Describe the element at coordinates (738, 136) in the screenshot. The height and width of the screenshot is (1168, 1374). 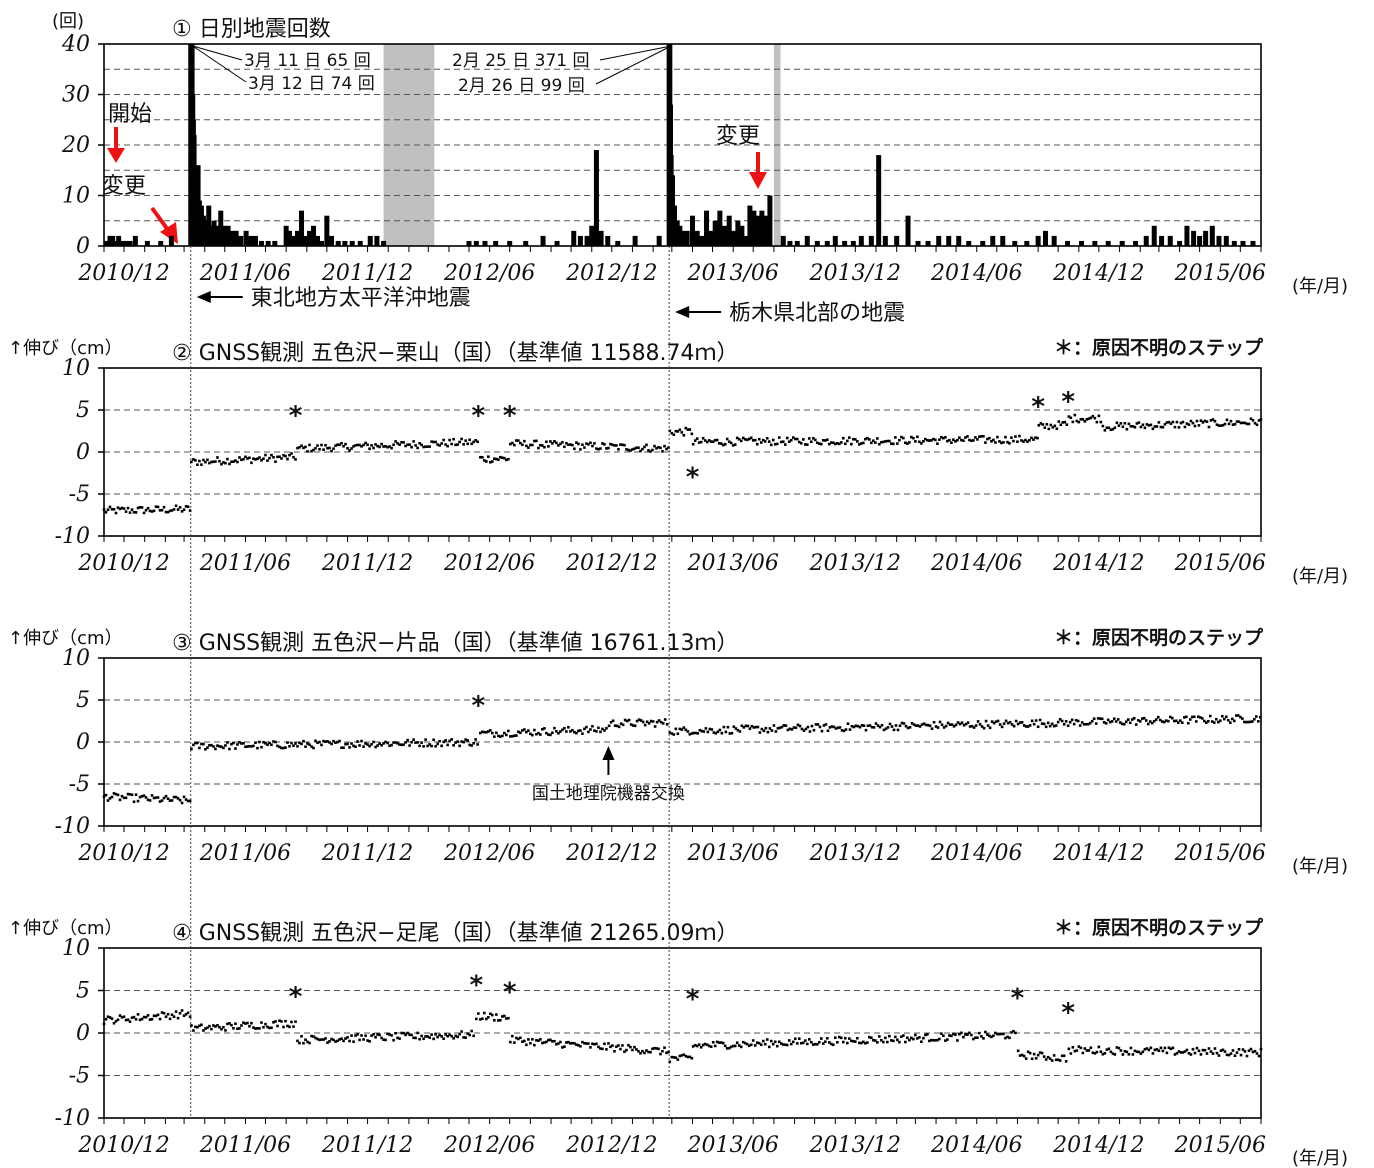
I see `marker-label: 変更` at that location.